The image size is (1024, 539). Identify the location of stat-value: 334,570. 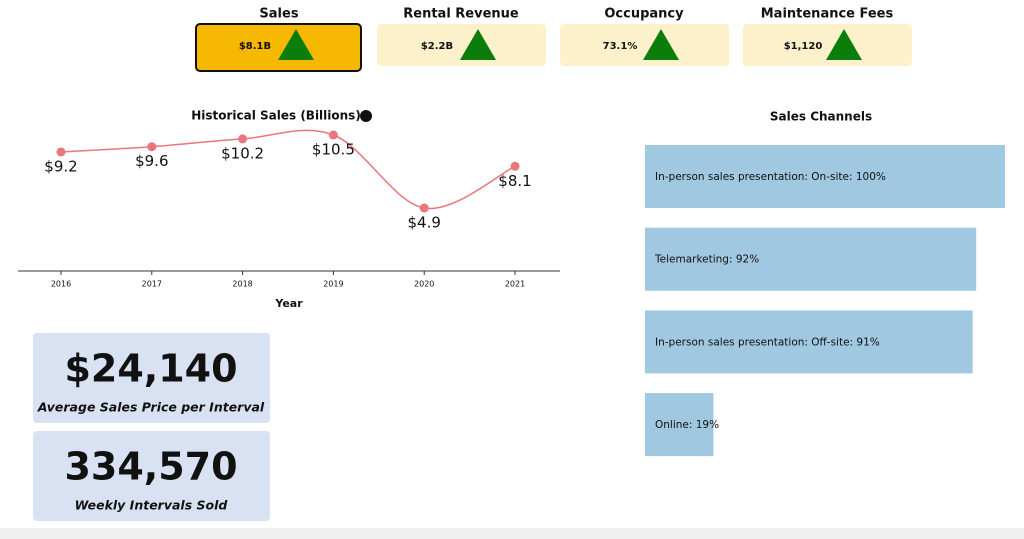
(150, 467).